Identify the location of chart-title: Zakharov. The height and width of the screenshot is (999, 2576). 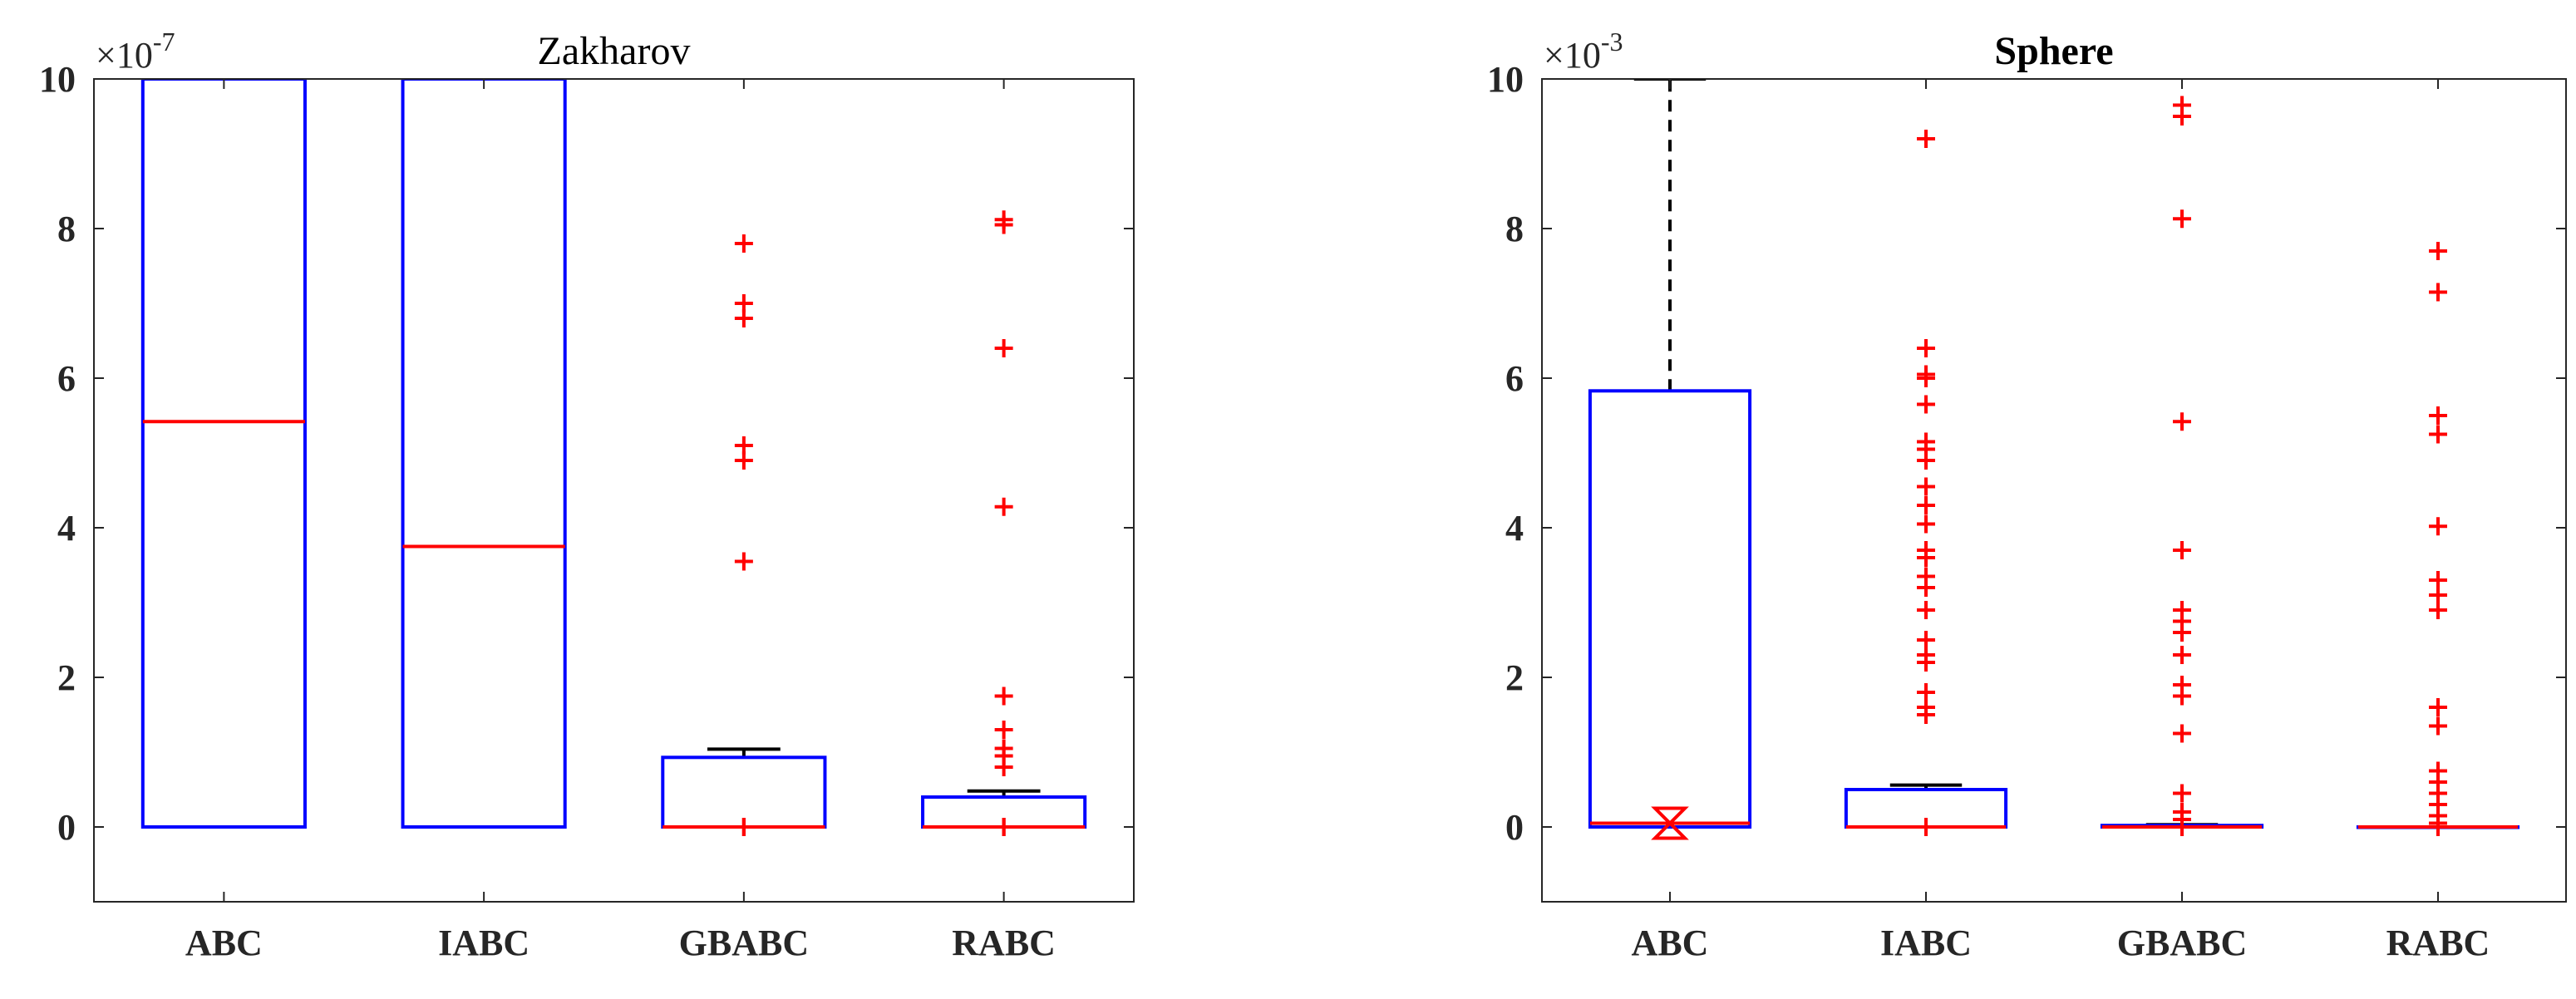
(614, 51).